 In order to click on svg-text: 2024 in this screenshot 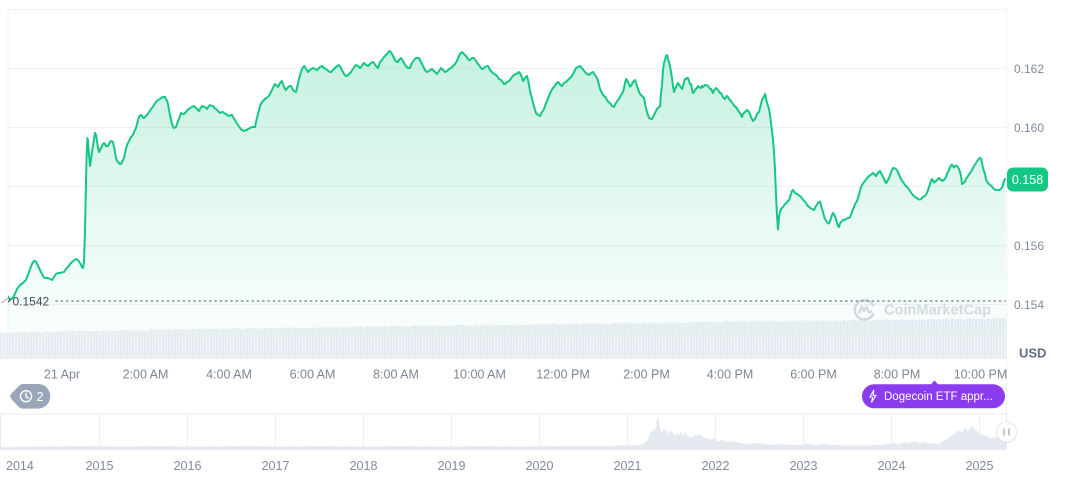, I will do `click(892, 466)`.